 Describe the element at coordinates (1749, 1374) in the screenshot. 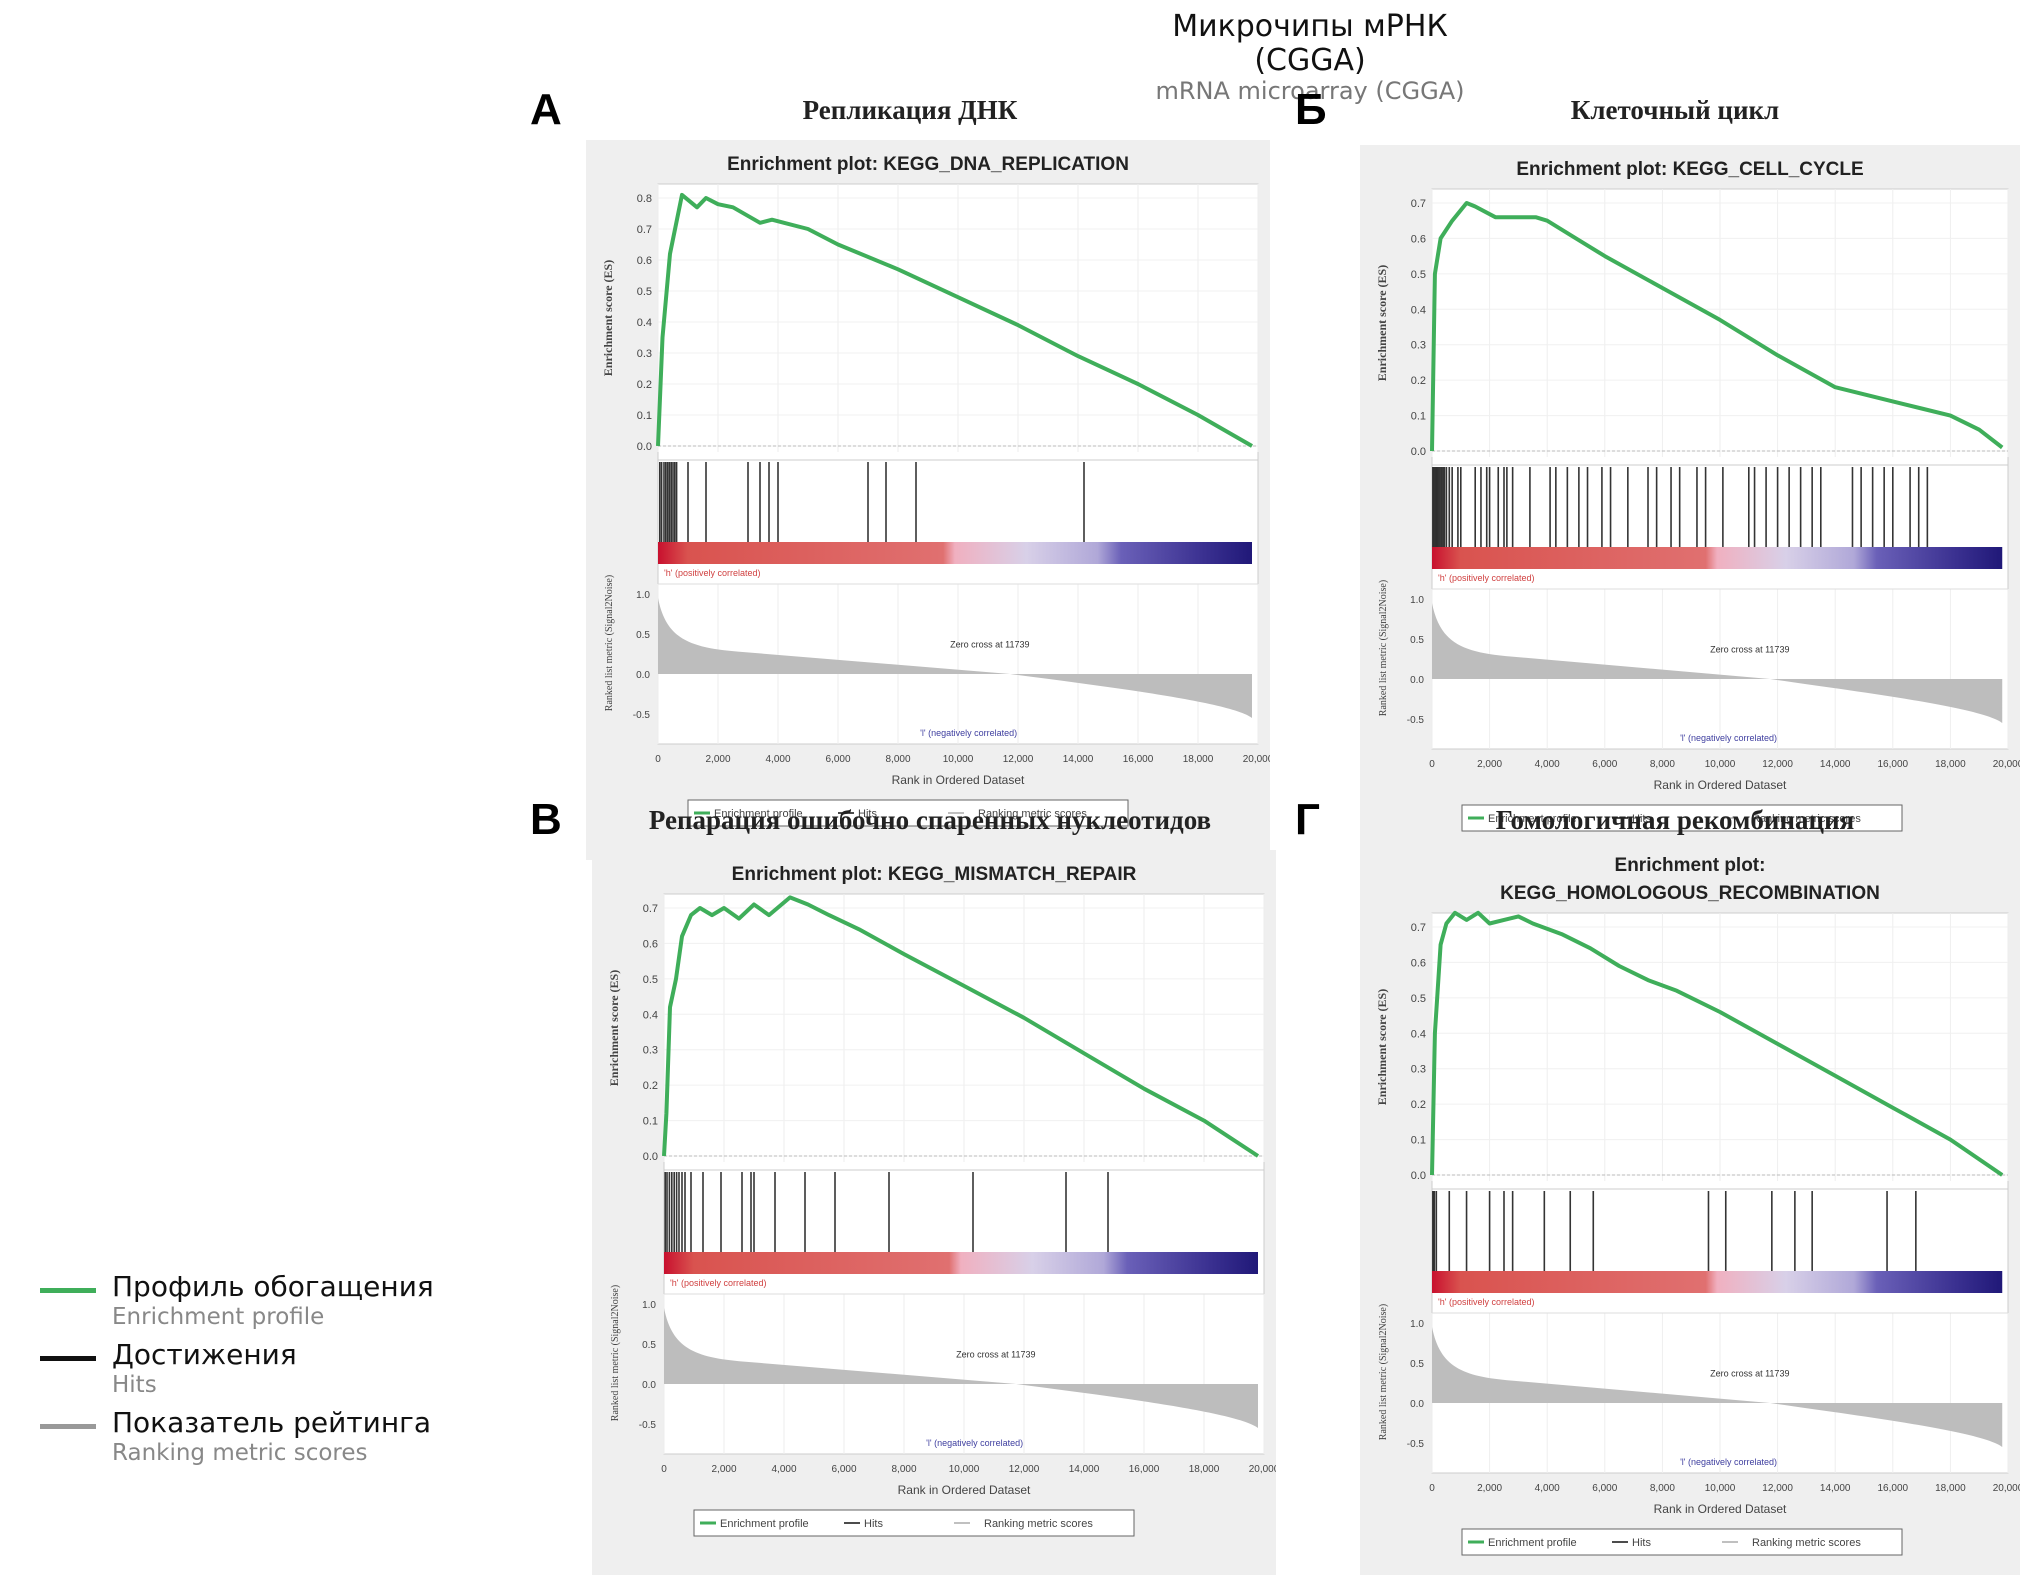

I see `zero-cross-label: Zero cross at 11739` at that location.